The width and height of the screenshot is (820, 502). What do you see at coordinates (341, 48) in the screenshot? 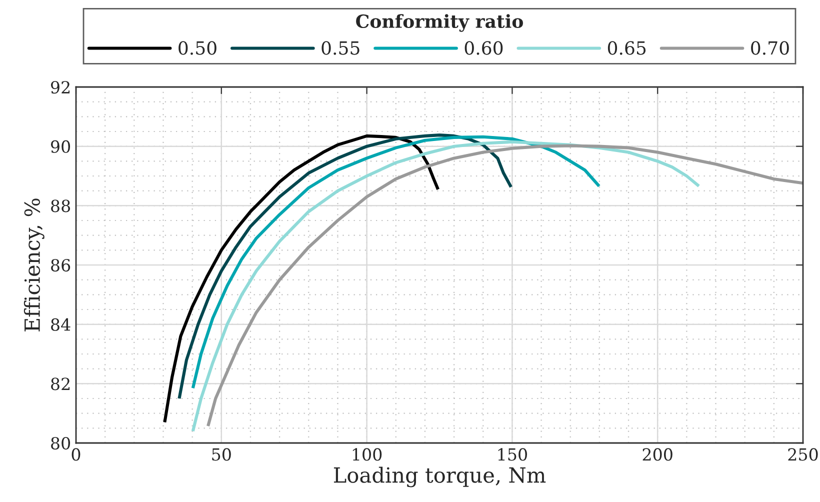
I see `legend-label: 0.55` at bounding box center [341, 48].